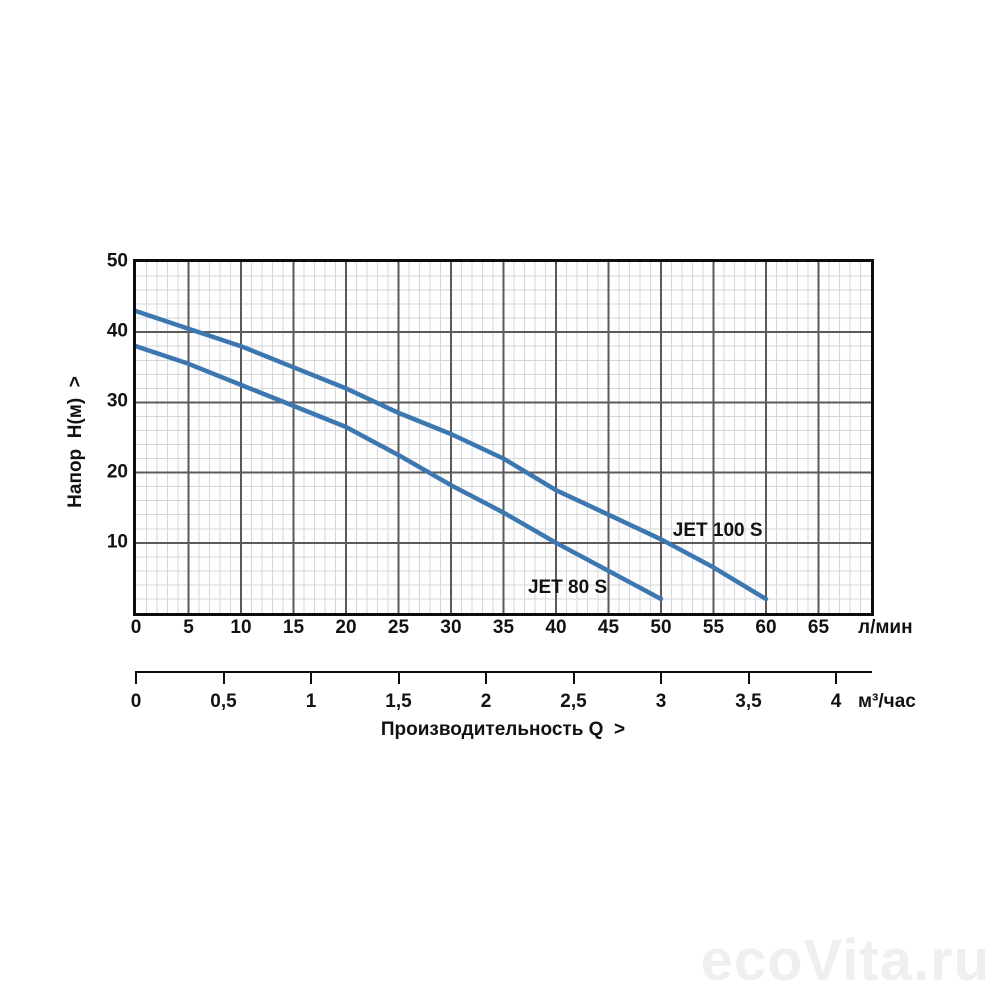 The height and width of the screenshot is (1000, 1000). Describe the element at coordinates (75, 442) in the screenshot. I see `y-axis-title: Напор Н(м) >` at that location.